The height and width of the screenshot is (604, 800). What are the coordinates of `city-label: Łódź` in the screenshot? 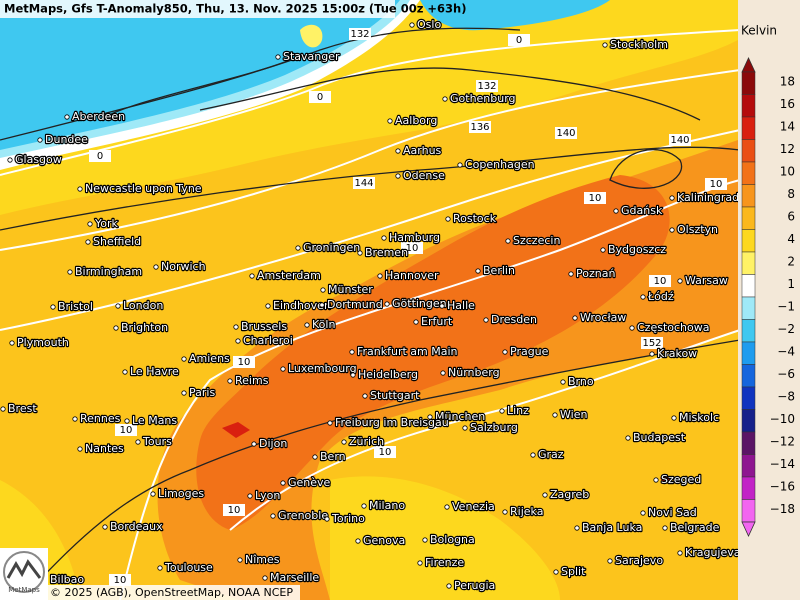 It's located at (660, 296).